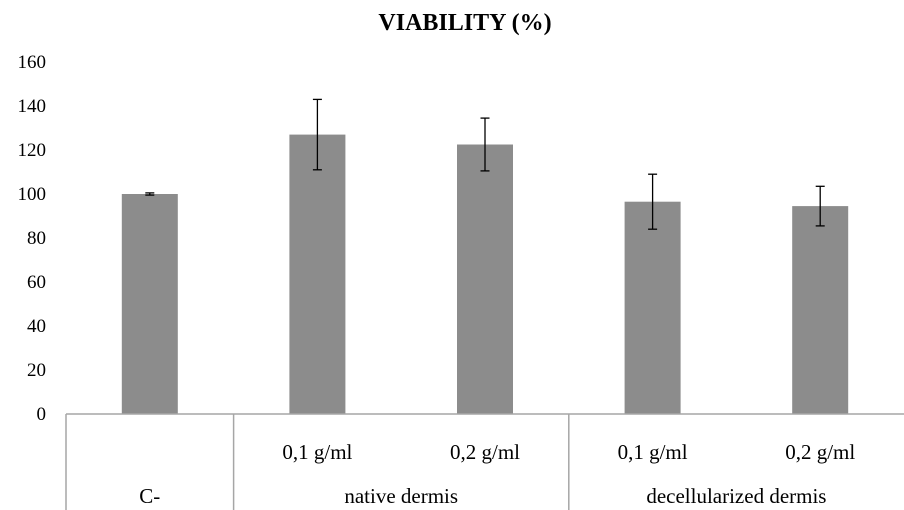 This screenshot has width=904, height=510. Describe the element at coordinates (36, 370) in the screenshot. I see `y-tick-label: 20` at that location.